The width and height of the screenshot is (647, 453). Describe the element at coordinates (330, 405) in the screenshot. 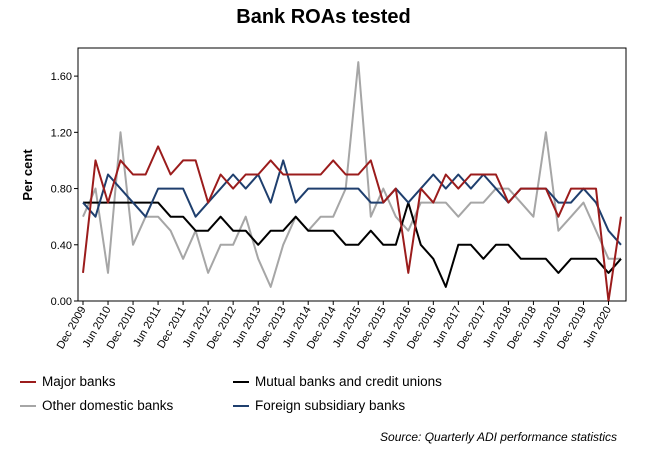

I see `legend-label-foreign-subsidiary-banks: Foreign subsidiary banks` at that location.